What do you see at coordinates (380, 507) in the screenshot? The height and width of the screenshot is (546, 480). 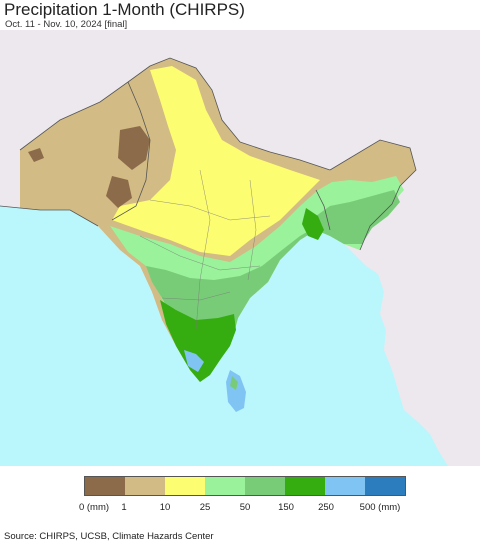 I see `legend-tick: 500 (mm)` at bounding box center [380, 507].